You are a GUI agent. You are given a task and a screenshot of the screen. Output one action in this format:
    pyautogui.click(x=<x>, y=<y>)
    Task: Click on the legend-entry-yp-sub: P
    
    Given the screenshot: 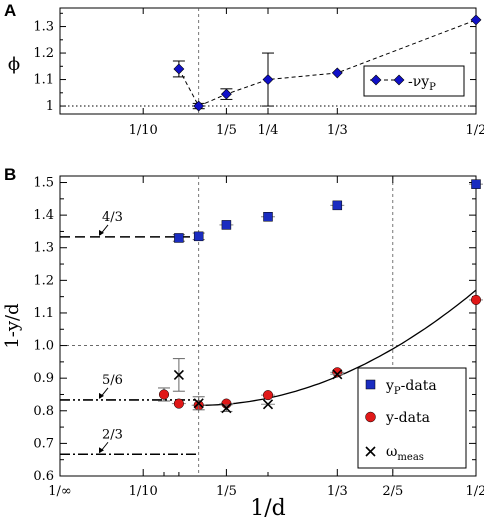 What is the action you would take?
    pyautogui.click(x=397, y=391)
    